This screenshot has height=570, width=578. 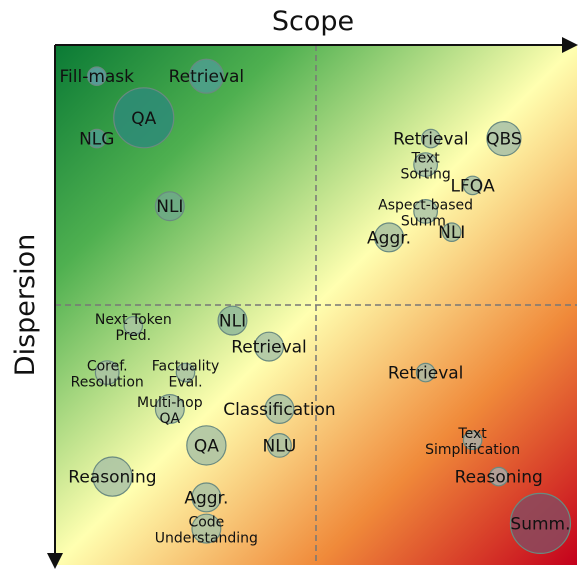 What do you see at coordinates (313, 21) in the screenshot?
I see `x-axis-title: Scope` at bounding box center [313, 21].